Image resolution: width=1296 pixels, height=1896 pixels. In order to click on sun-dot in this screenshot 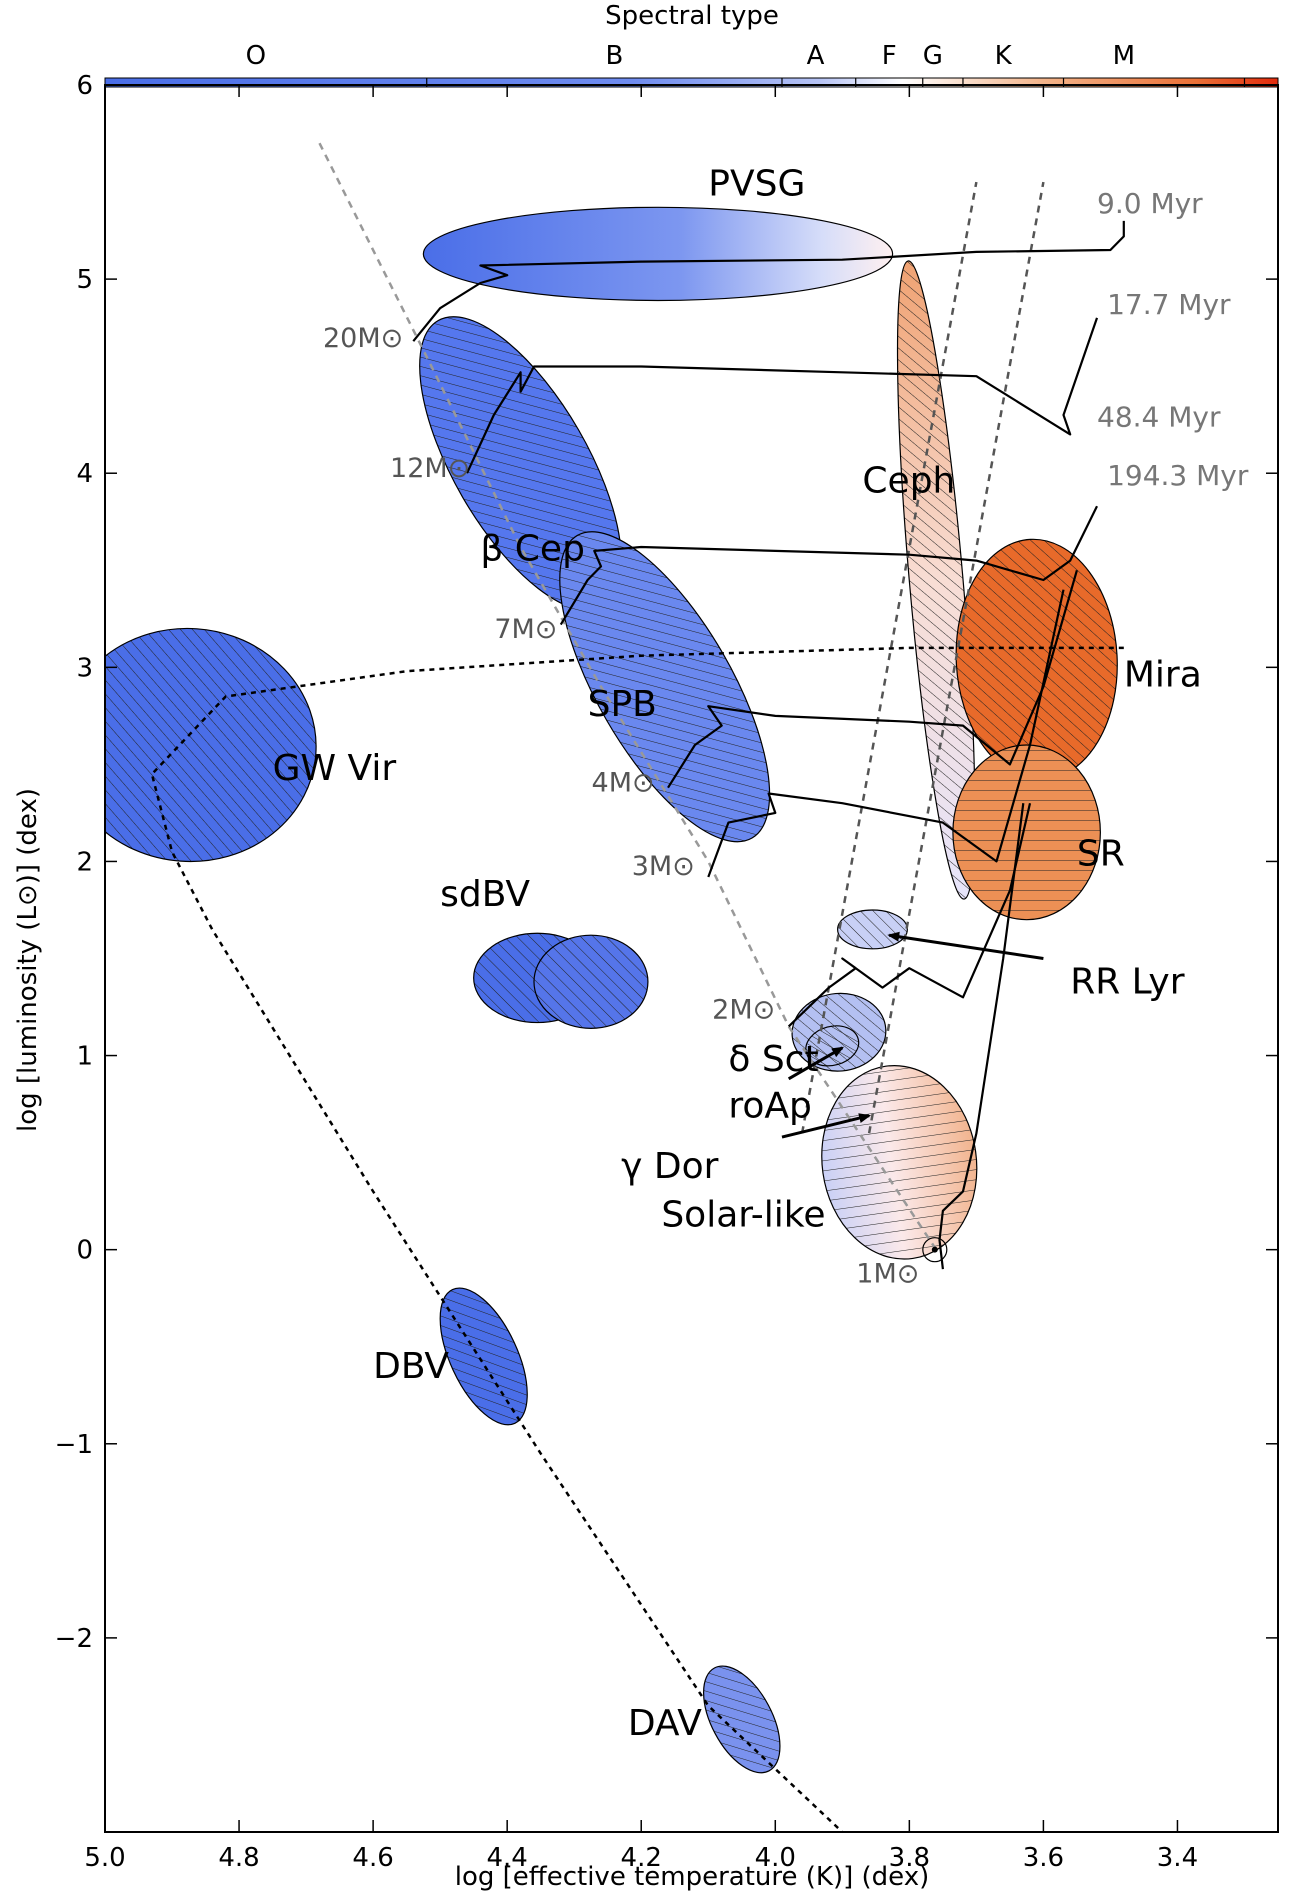, I will do `click(934, 1249)`.